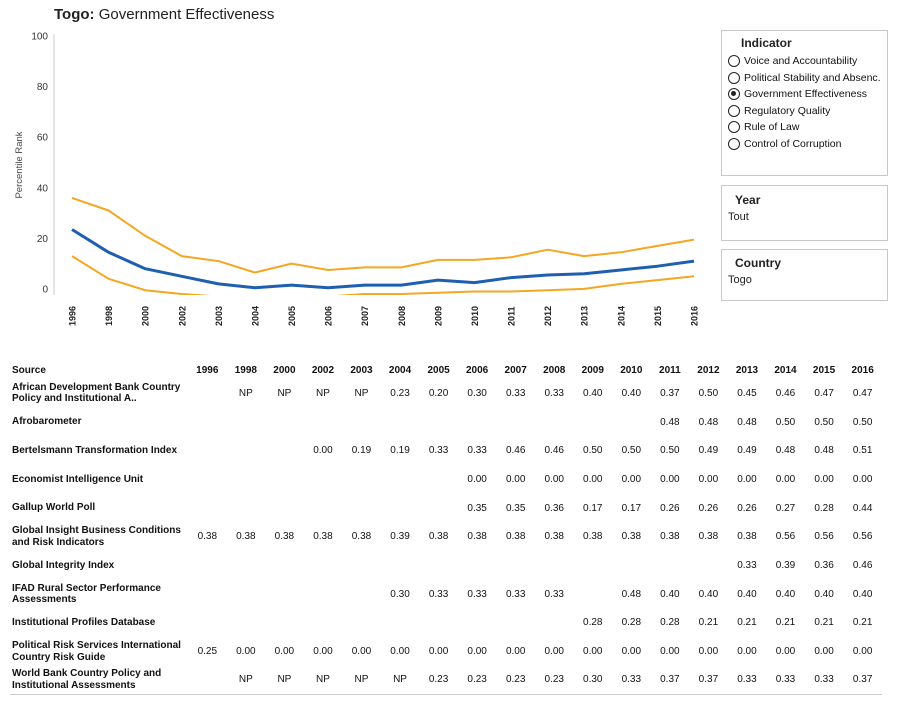  What do you see at coordinates (793, 143) in the screenshot?
I see `indicator-option-label: Control of Corruption` at bounding box center [793, 143].